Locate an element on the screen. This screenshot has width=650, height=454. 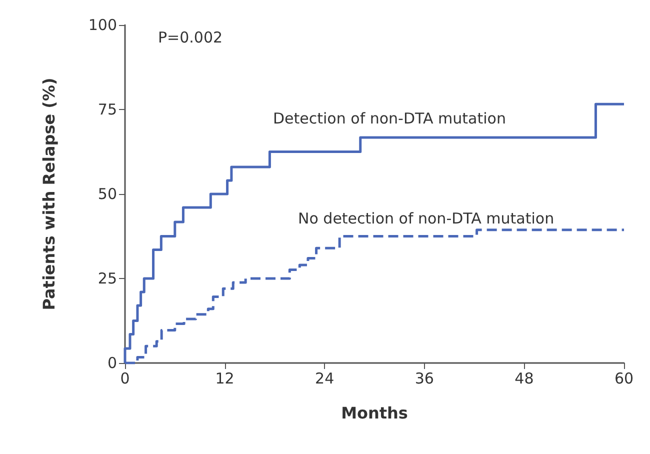
annotation: P=0.002 is located at coordinates (190, 37).